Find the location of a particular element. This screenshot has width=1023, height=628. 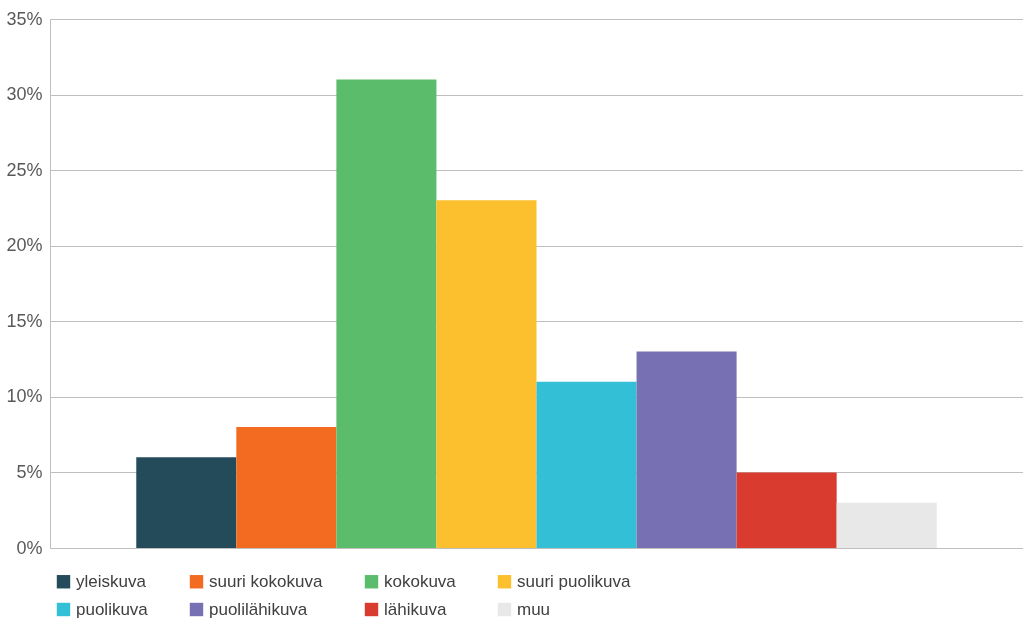

y-tick-label: 10% is located at coordinates (24, 396).